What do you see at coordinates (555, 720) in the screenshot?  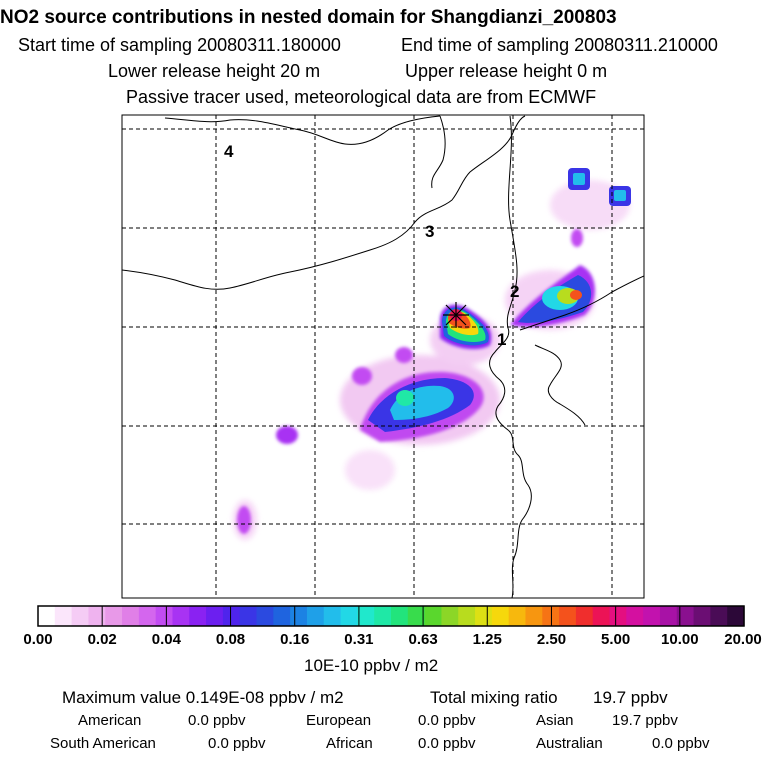 I see `region-name-asian: Asian` at bounding box center [555, 720].